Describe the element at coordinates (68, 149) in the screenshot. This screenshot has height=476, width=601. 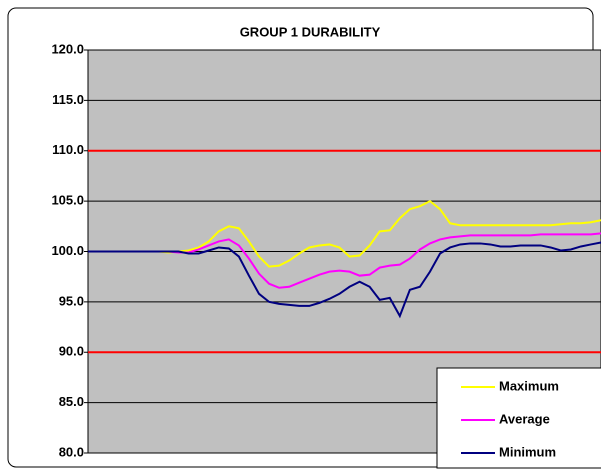
I see `y-tick-label: 110.0` at that location.